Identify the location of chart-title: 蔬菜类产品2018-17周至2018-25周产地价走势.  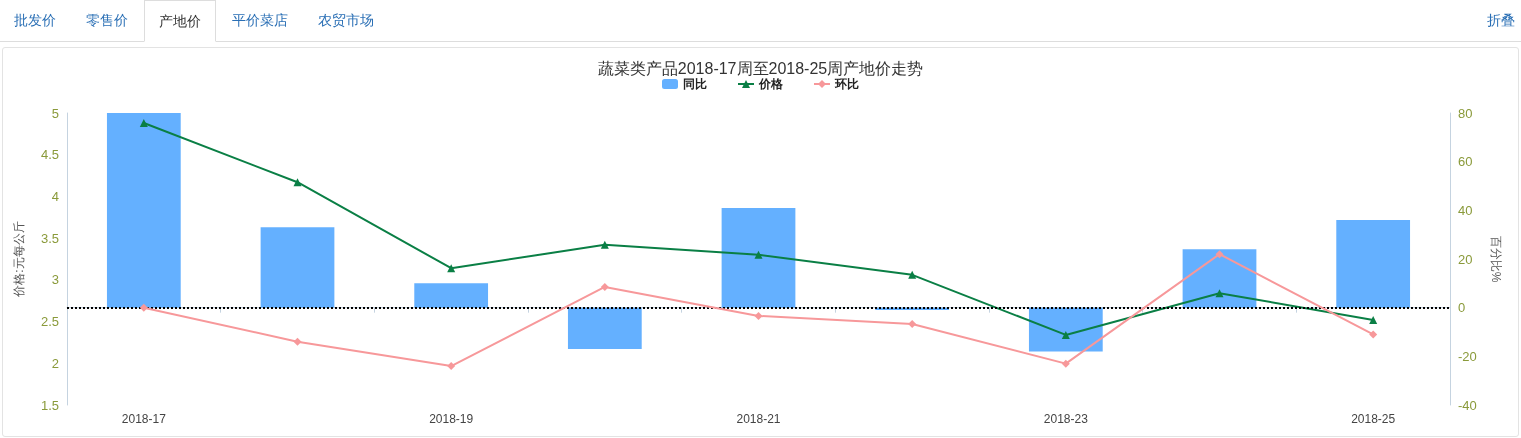
(760, 68).